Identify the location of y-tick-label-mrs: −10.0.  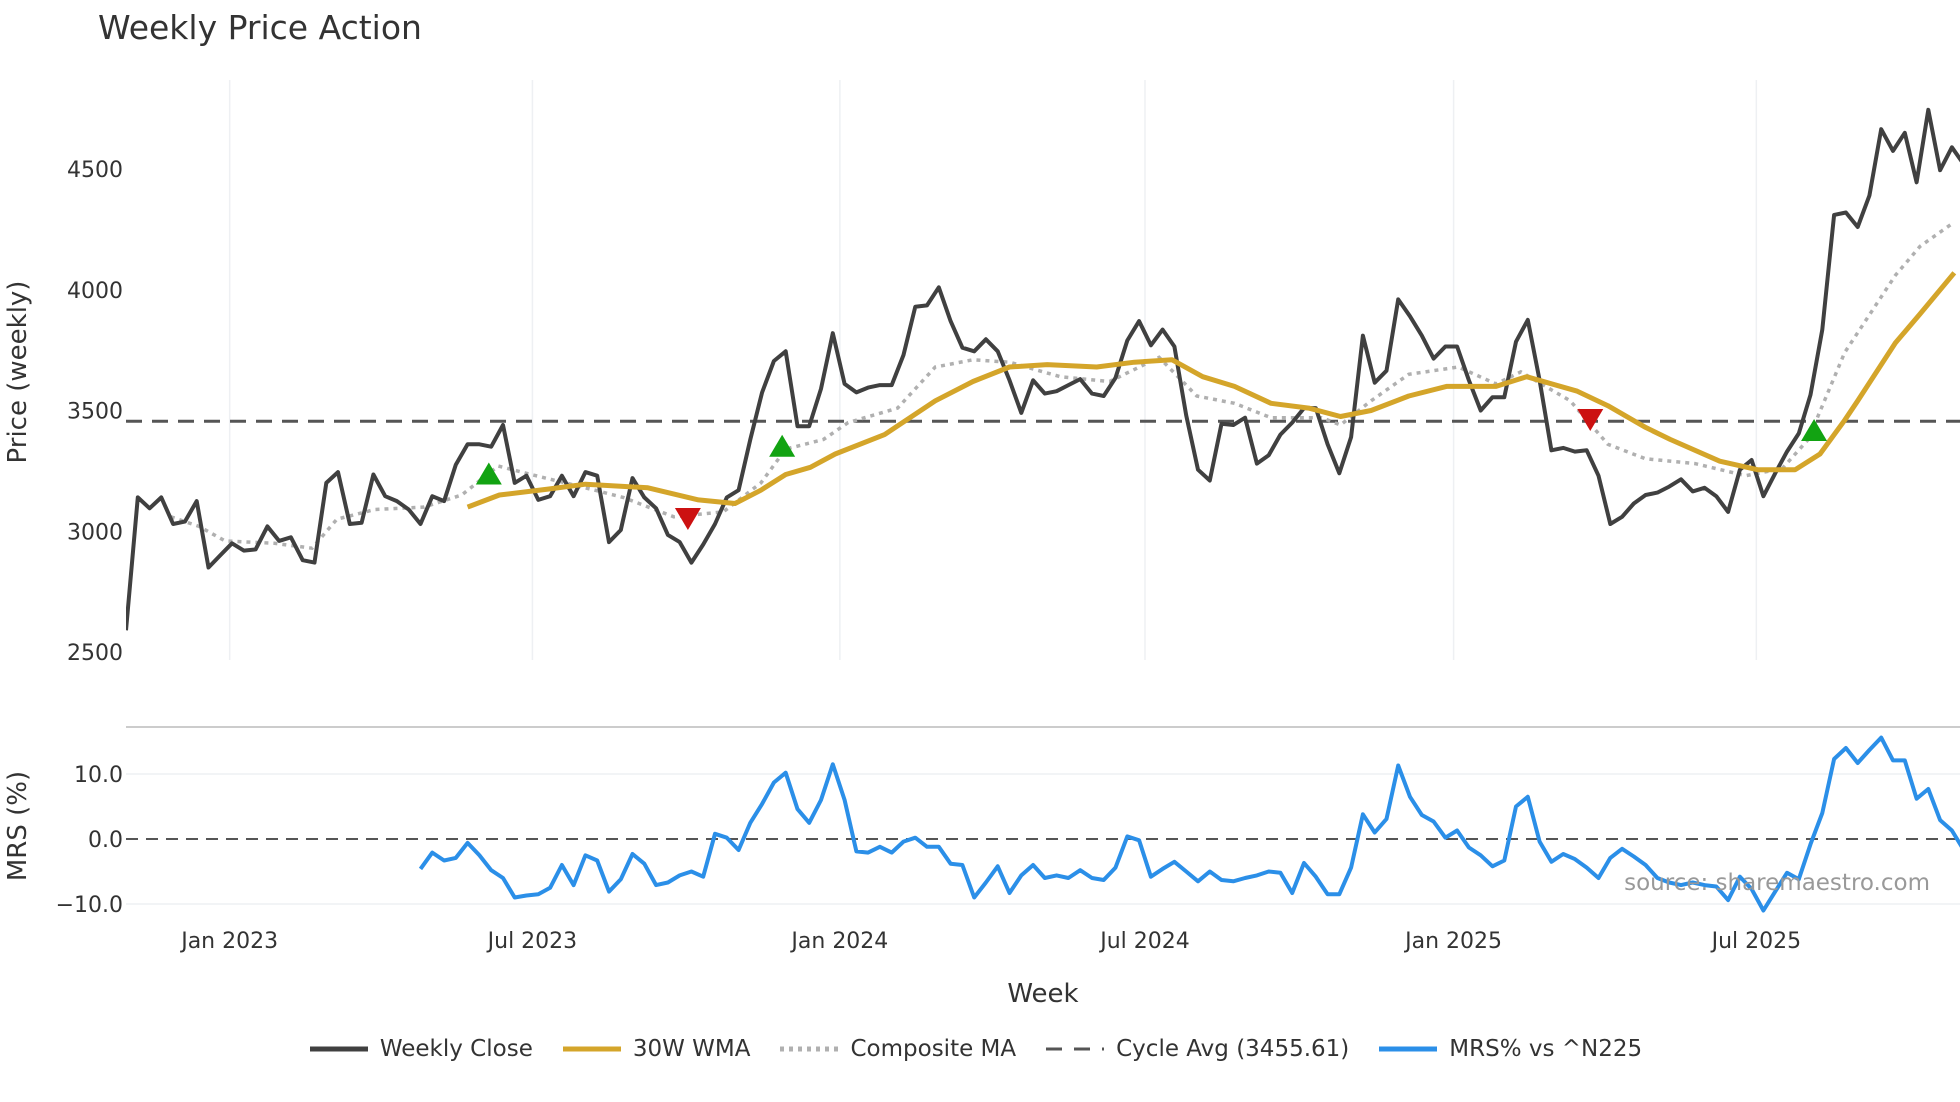
(89, 905).